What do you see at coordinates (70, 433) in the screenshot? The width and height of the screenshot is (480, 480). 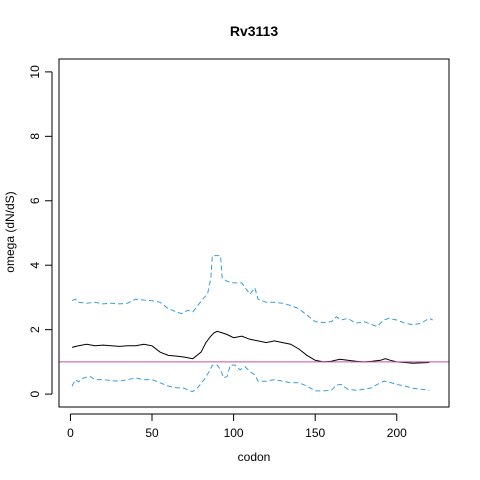 I see `x-tick-label: 0` at bounding box center [70, 433].